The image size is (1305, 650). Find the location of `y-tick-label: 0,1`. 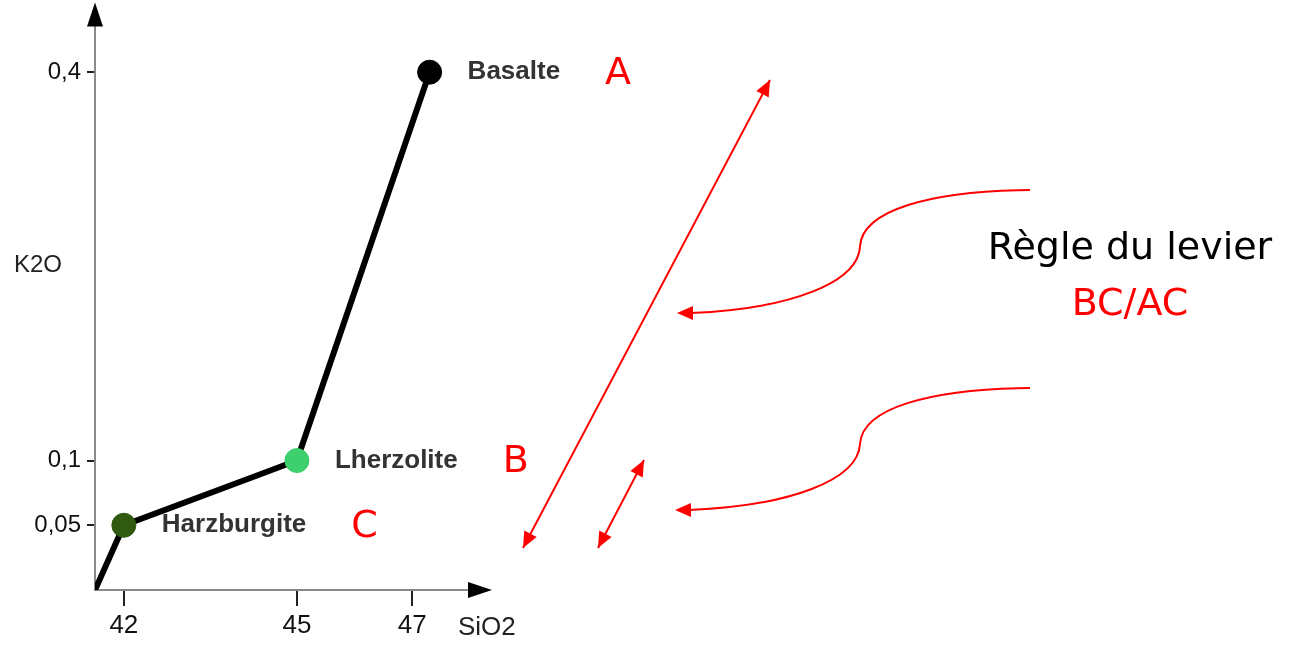

y-tick-label: 0,1 is located at coordinates (64, 459).